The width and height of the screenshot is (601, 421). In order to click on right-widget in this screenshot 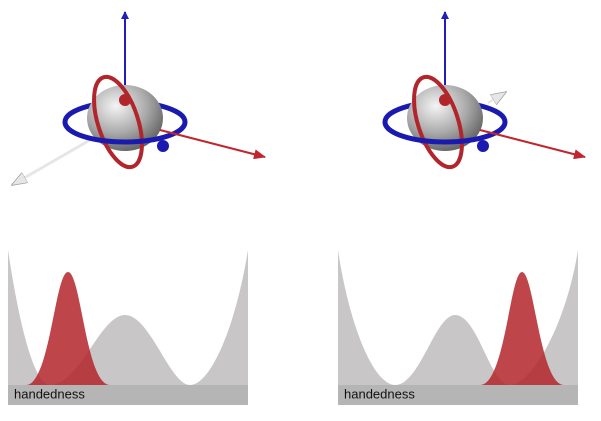, I will do `click(485, 92)`.